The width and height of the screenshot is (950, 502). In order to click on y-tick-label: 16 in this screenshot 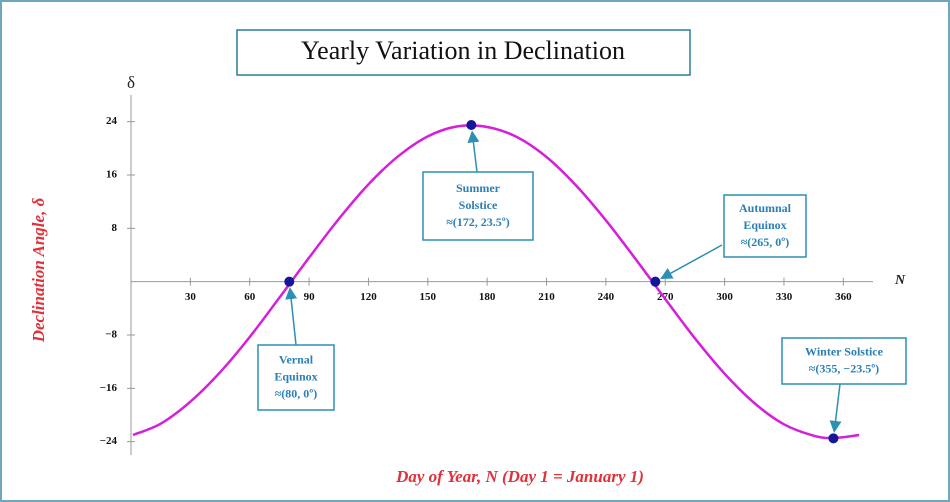, I will do `click(112, 175)`.